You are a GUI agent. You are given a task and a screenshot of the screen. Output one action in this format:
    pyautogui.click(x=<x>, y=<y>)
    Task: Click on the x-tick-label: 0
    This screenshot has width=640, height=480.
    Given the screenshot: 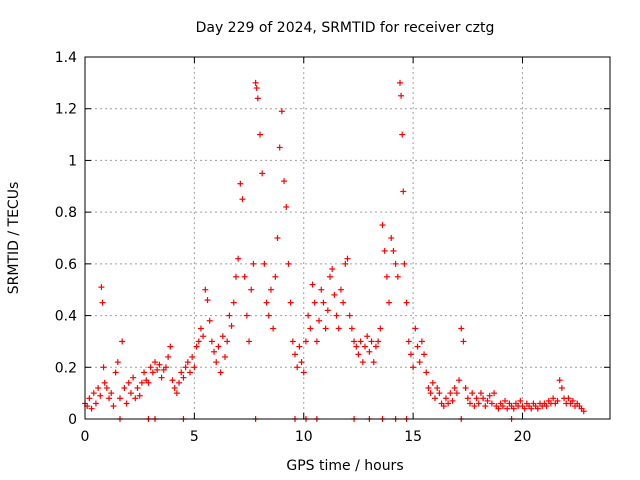 What is the action you would take?
    pyautogui.click(x=85, y=437)
    